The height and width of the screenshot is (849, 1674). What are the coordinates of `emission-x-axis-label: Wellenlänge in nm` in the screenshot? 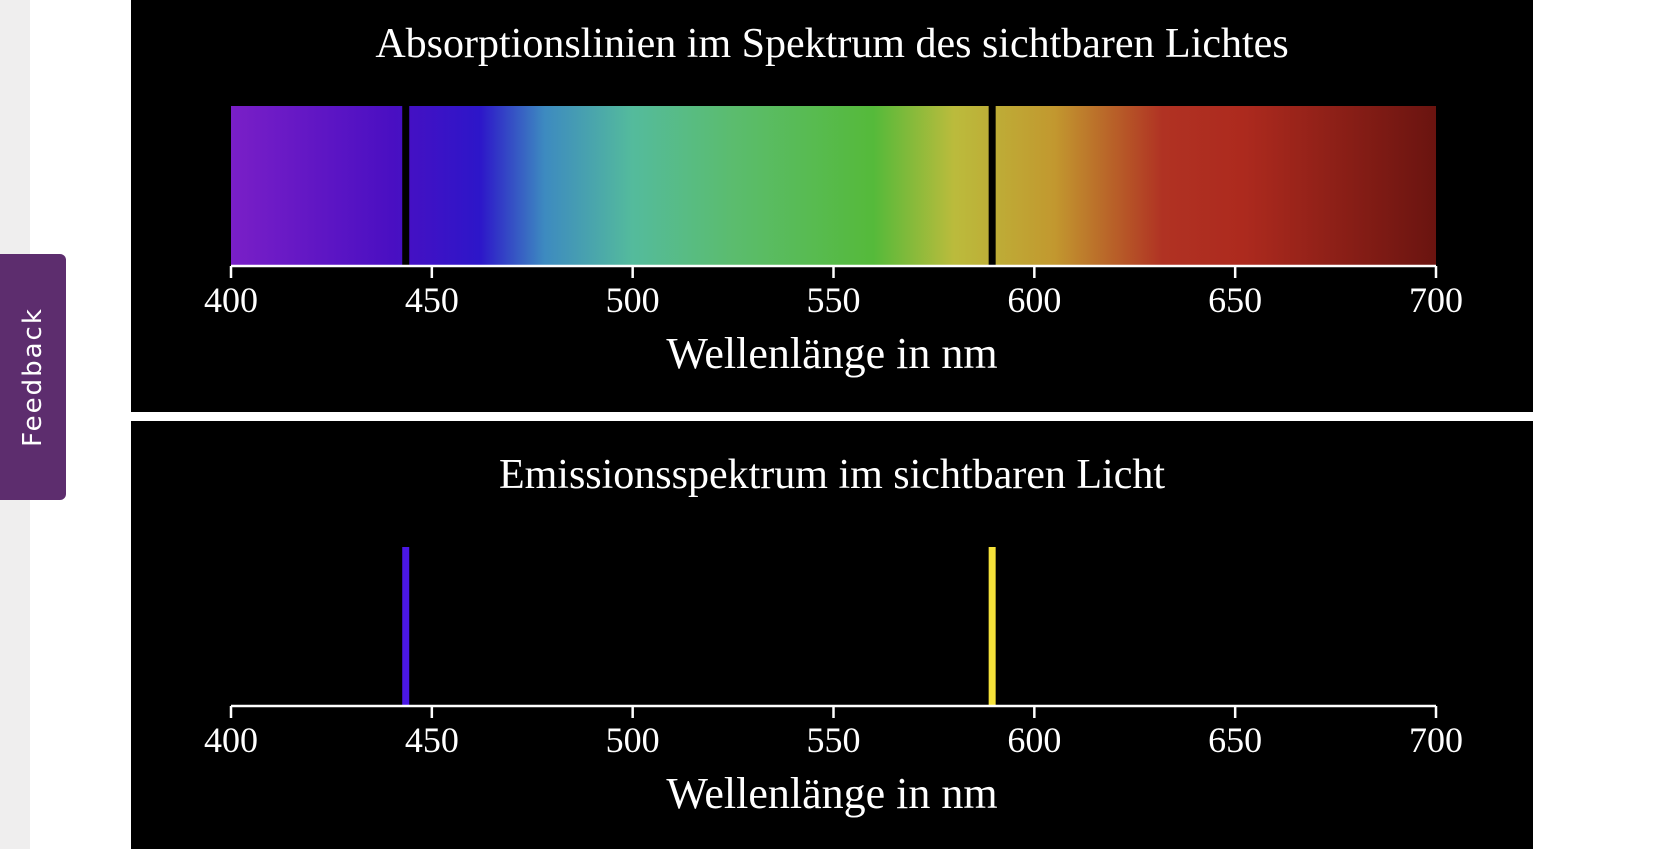 It's located at (831, 793).